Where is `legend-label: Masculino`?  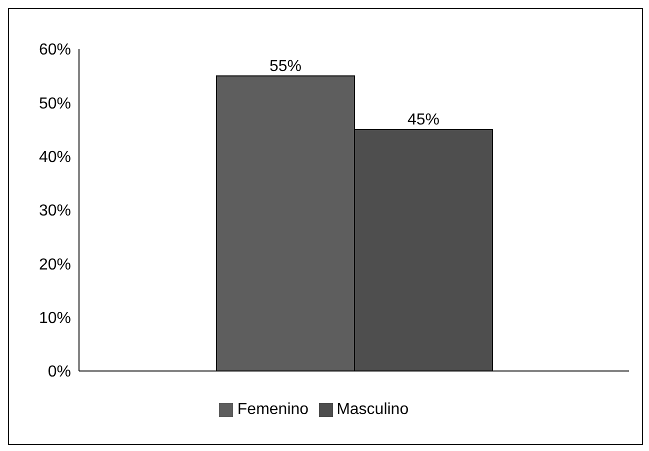 legend-label: Masculino is located at coordinates (372, 409).